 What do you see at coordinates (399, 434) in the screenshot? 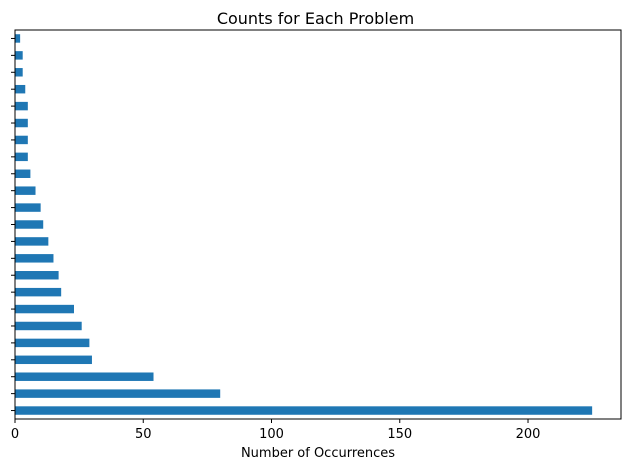
I see `x-tick-label: 150` at bounding box center [399, 434].